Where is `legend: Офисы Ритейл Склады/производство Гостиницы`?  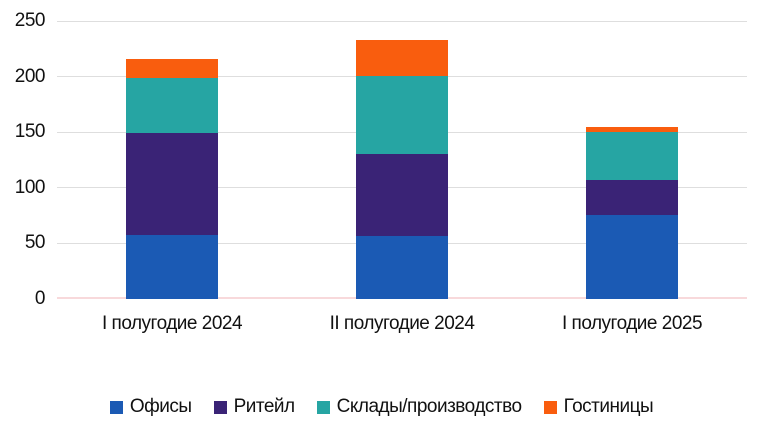 legend: Офисы Ритейл Склады/производство Гостиницы is located at coordinates (381, 407).